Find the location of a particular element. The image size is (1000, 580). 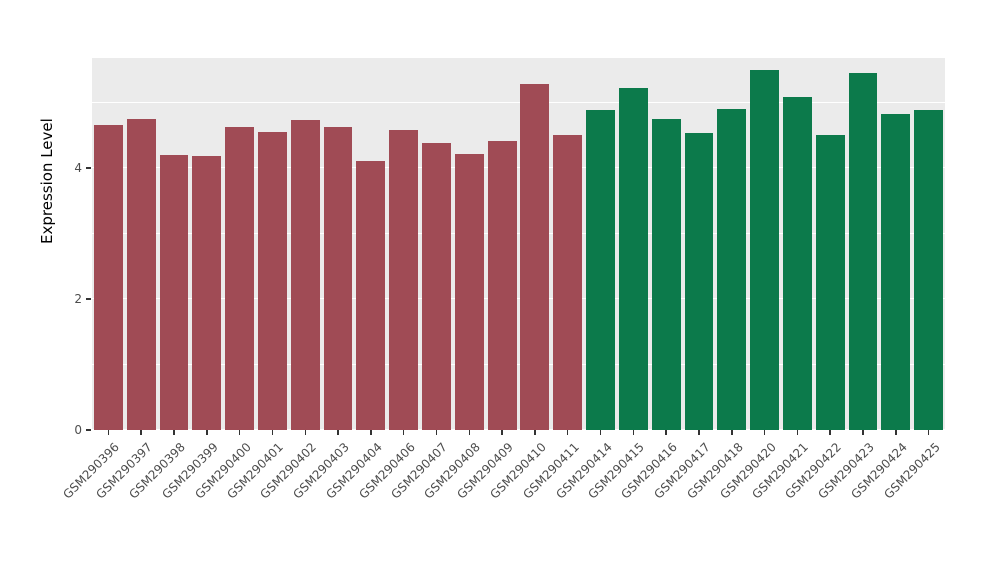

bar-GSM290411 is located at coordinates (568, 282).